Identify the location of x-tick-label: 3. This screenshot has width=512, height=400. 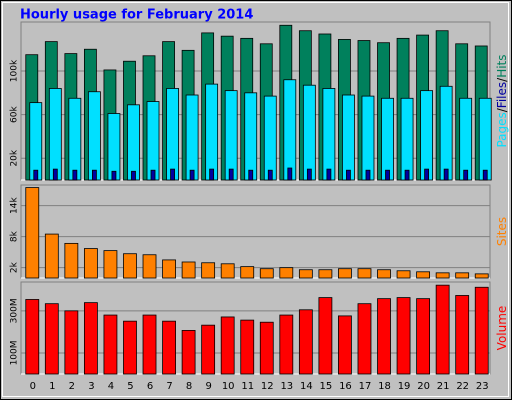
(91, 386).